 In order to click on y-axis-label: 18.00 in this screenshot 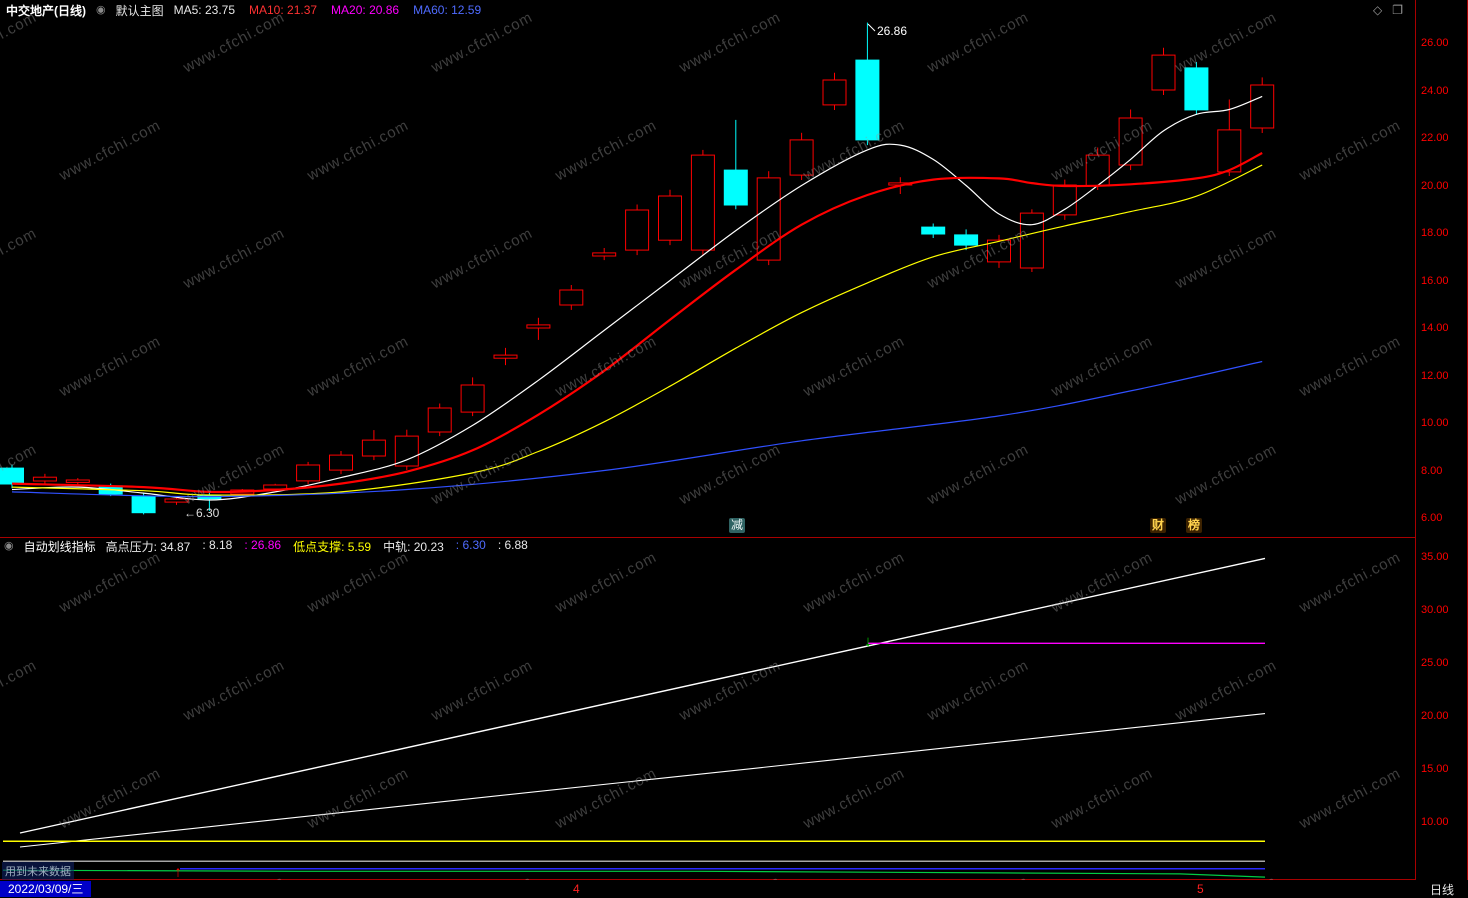, I will do `click(1435, 233)`.